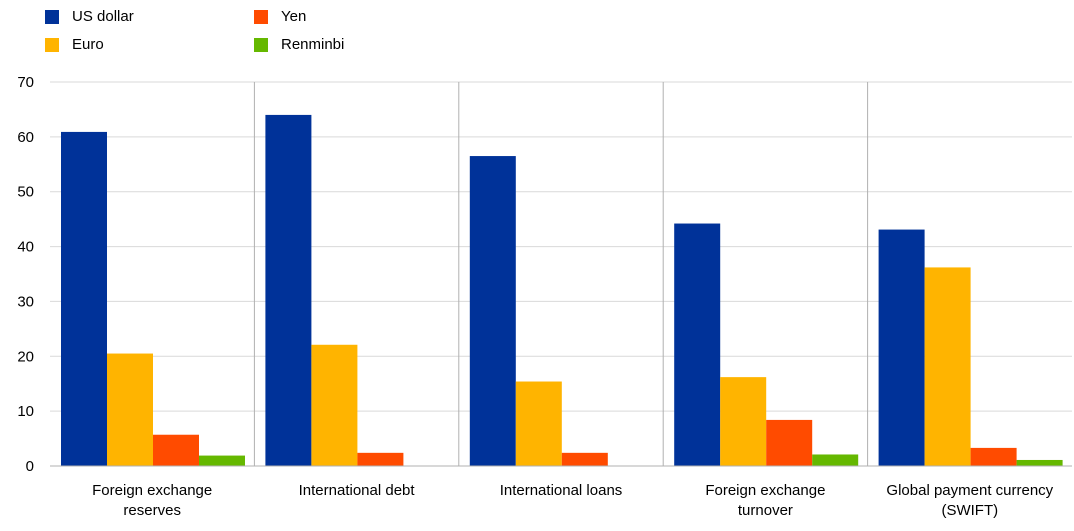 The width and height of the screenshot is (1074, 531). What do you see at coordinates (280, 16) in the screenshot?
I see `legend-item-yen: Yen` at bounding box center [280, 16].